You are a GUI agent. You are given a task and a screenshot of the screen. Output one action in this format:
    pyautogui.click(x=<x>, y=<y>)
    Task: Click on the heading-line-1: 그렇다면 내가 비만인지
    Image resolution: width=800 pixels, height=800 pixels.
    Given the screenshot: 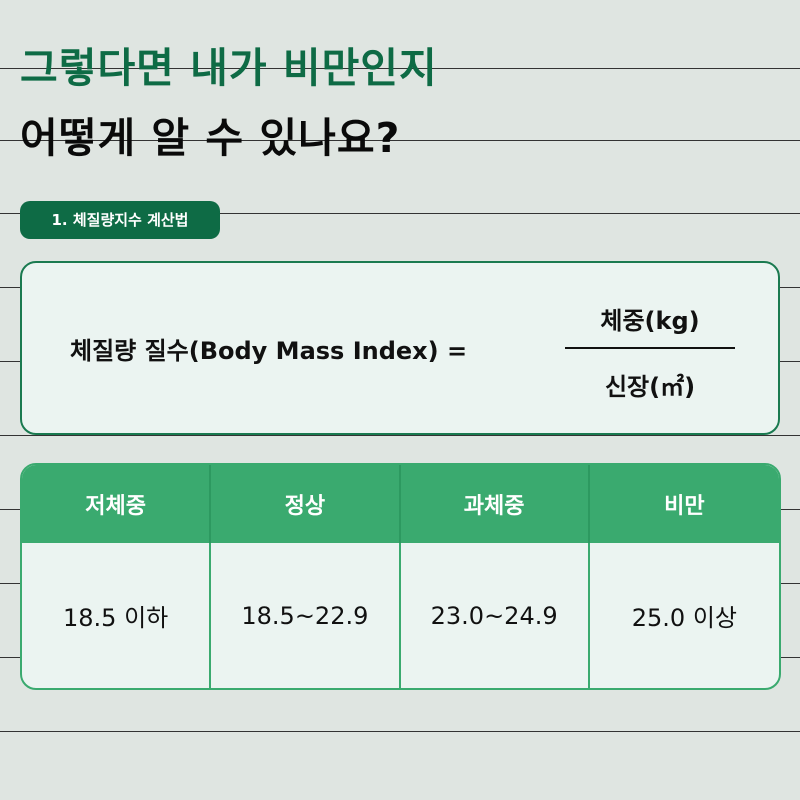 What is the action you would take?
    pyautogui.click(x=229, y=68)
    